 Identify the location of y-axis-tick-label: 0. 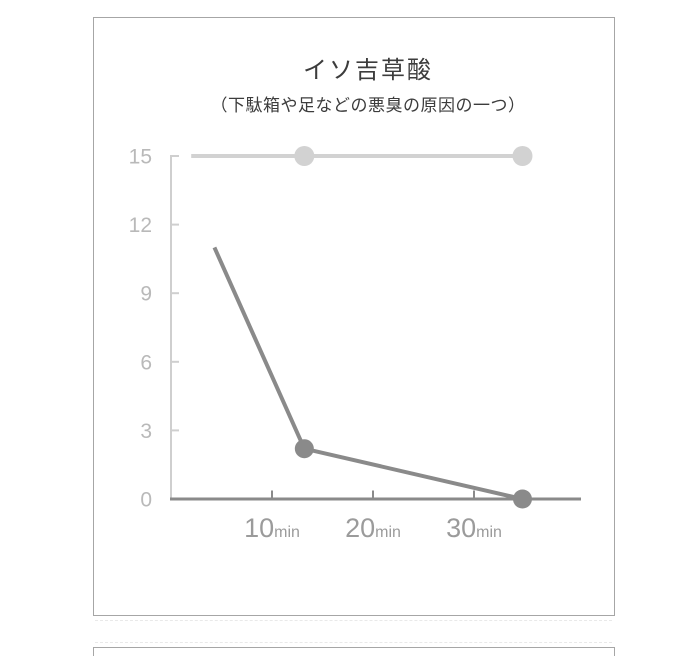
(146, 500).